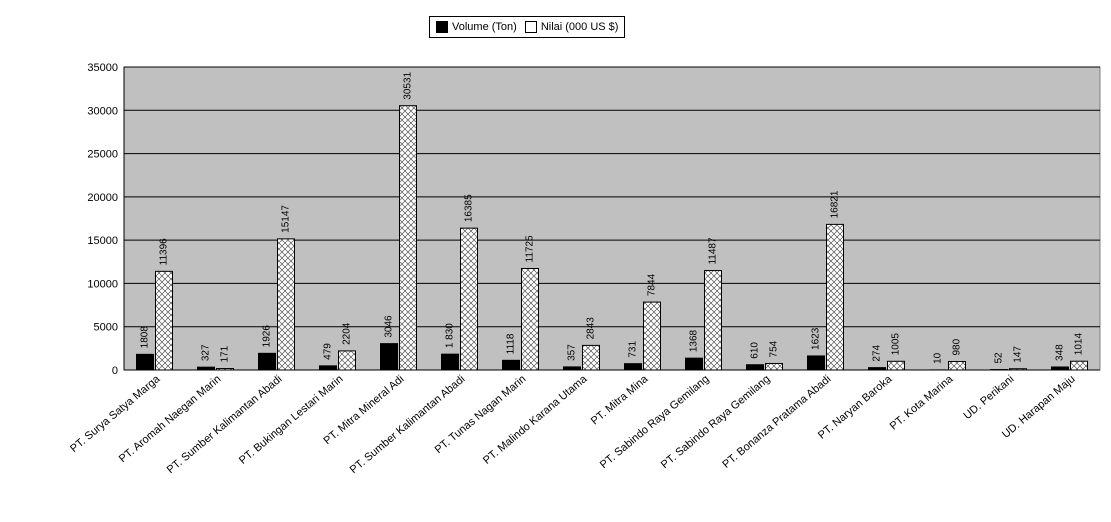 This screenshot has height=522, width=1111. I want to click on data-label-nilai: 11487, so click(713, 251).